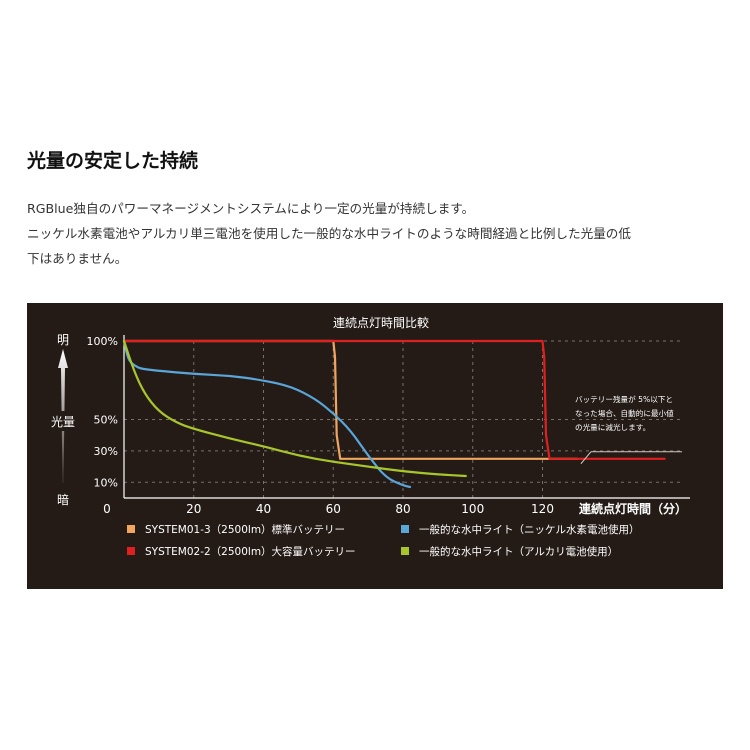 The image size is (750, 750). Describe the element at coordinates (107, 509) in the screenshot. I see `x-tick-label: 0` at that location.